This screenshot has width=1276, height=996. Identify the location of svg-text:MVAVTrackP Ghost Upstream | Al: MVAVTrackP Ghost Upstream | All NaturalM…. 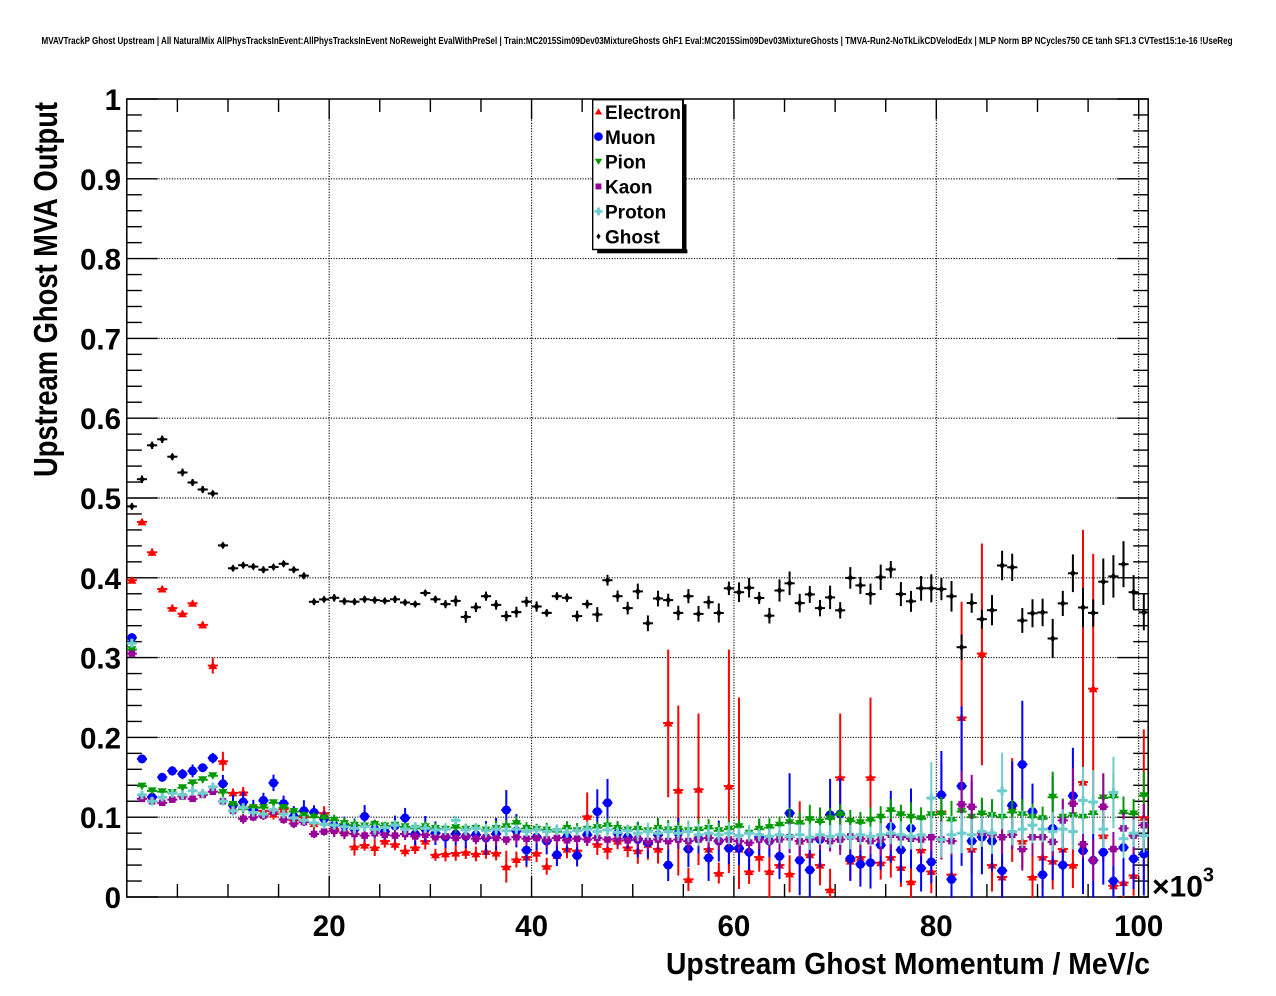
(637, 41).